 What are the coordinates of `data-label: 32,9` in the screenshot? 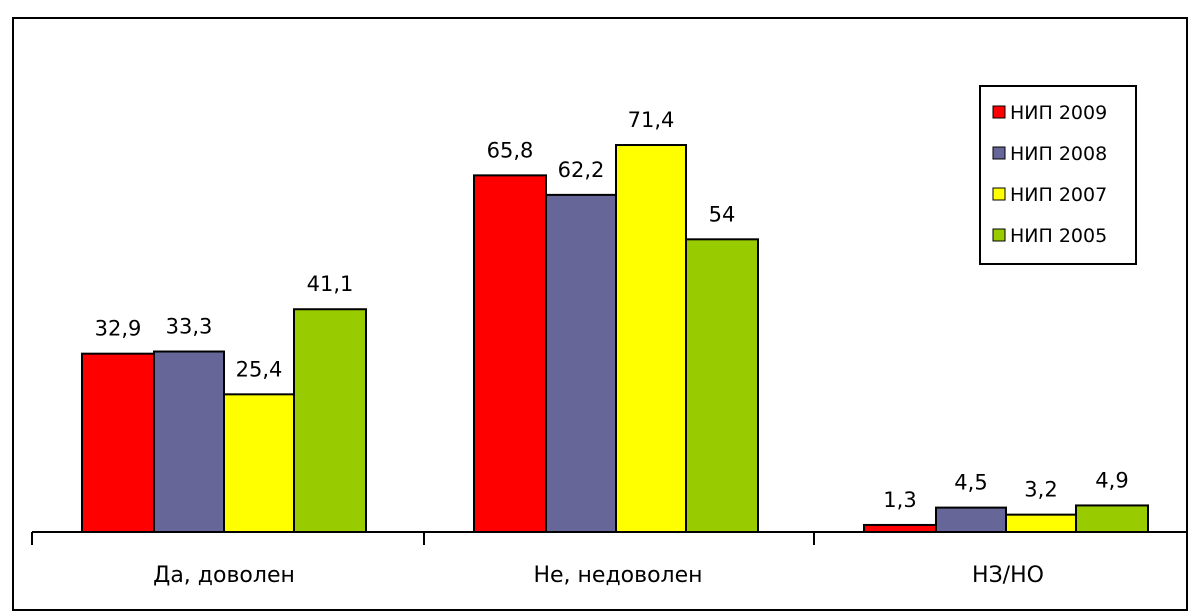 It's located at (118, 329).